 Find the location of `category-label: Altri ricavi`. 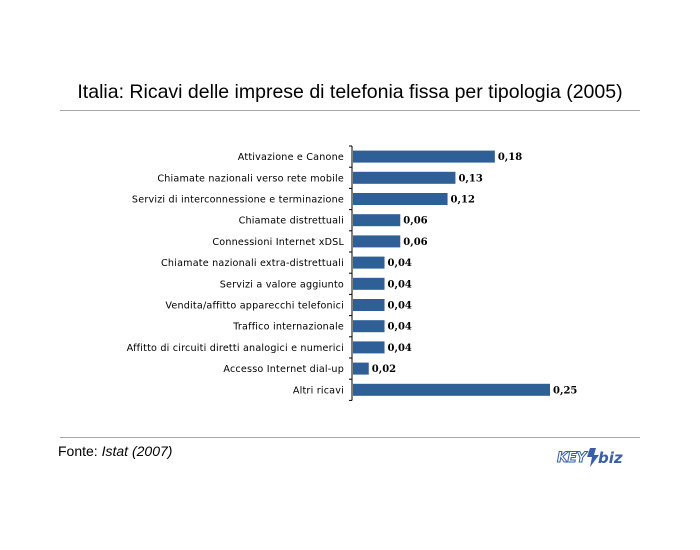

category-label: Altri ricavi is located at coordinates (318, 390).